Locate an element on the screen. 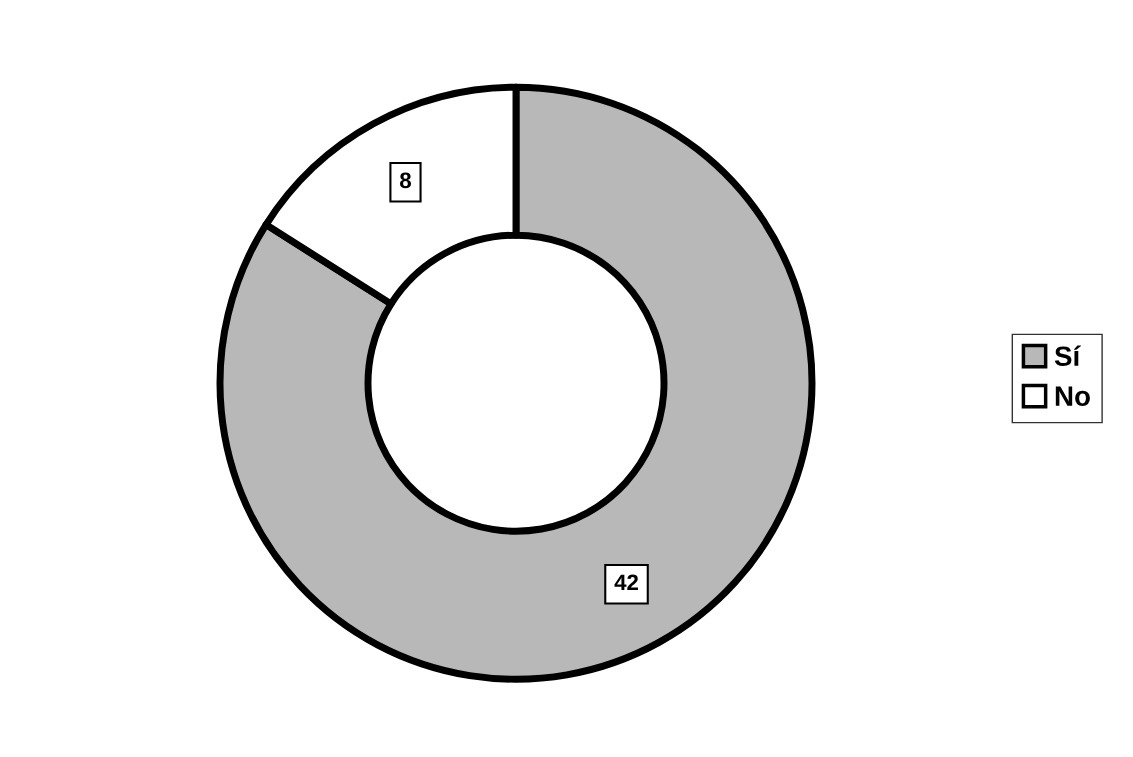  data-label: 8 is located at coordinates (405, 180).